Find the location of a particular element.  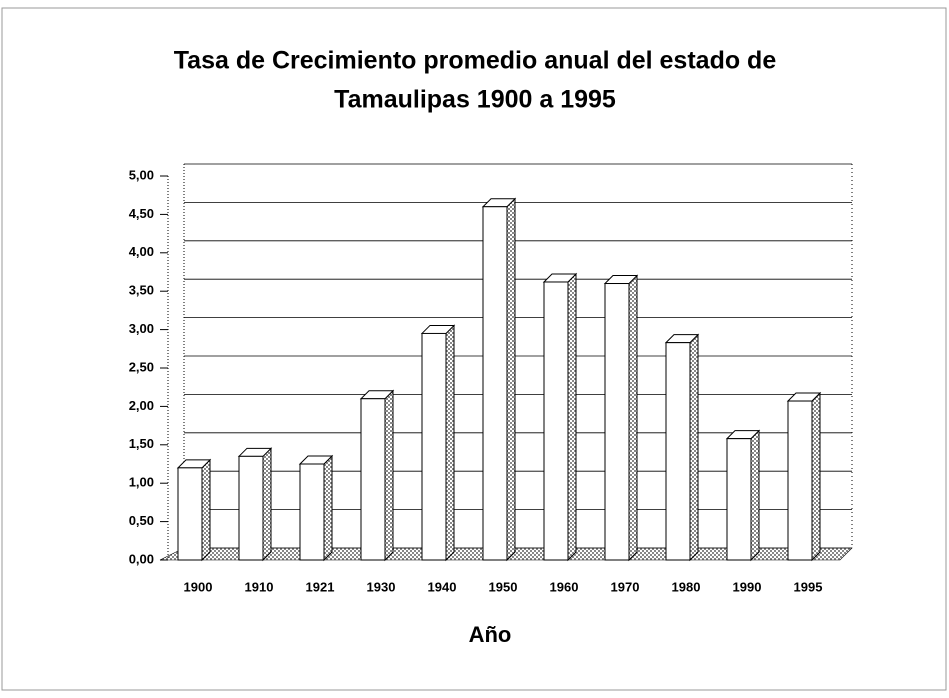

y-tick-label: 1,00 is located at coordinates (141, 482).